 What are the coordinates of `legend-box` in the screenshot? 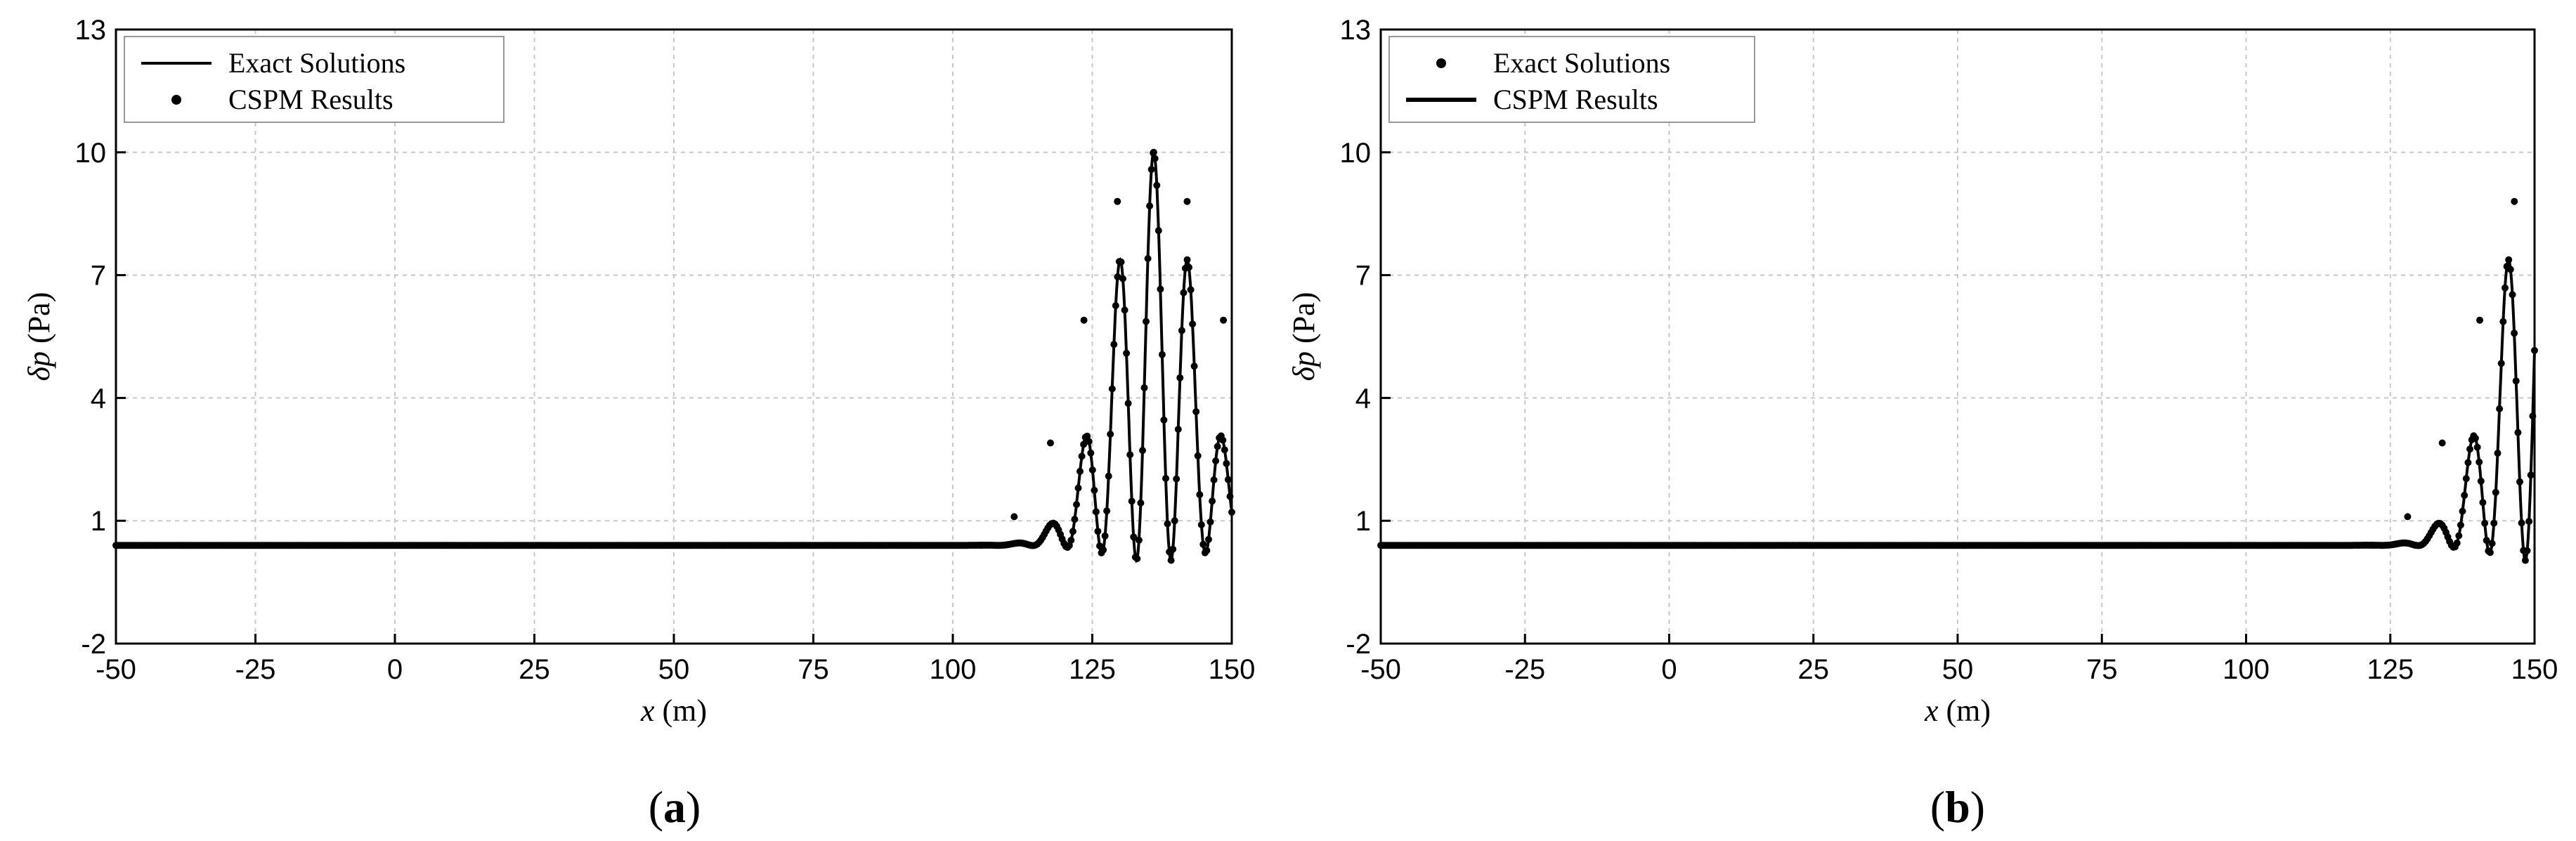 It's located at (1571, 79).